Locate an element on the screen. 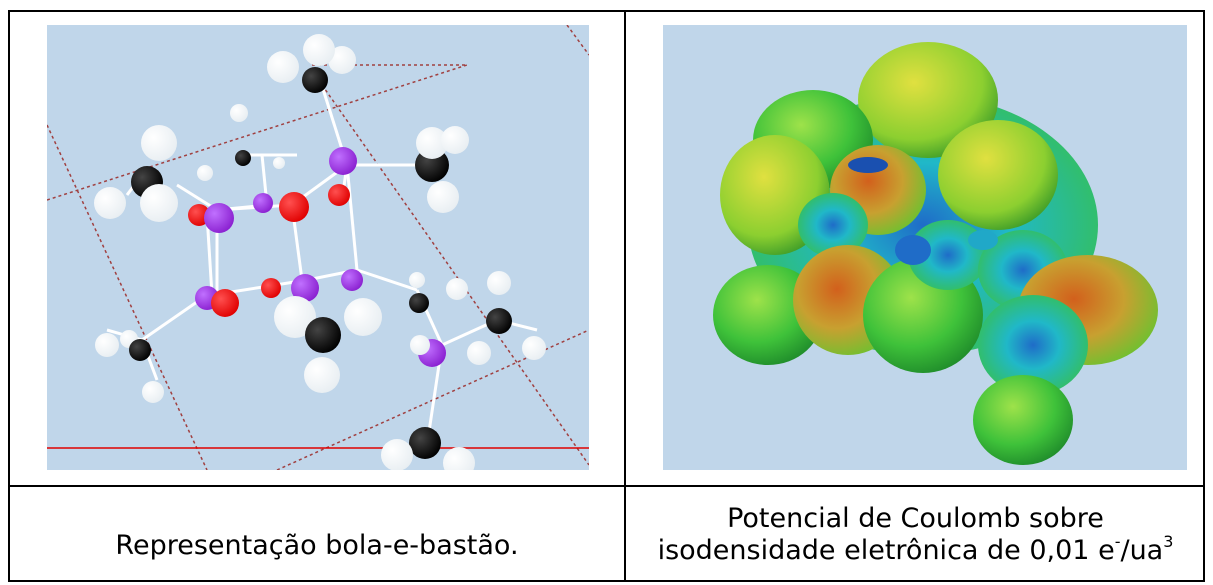 The height and width of the screenshot is (585, 1213). caption-right-line1: Potencial de Coulomb sobre is located at coordinates (915, 518).